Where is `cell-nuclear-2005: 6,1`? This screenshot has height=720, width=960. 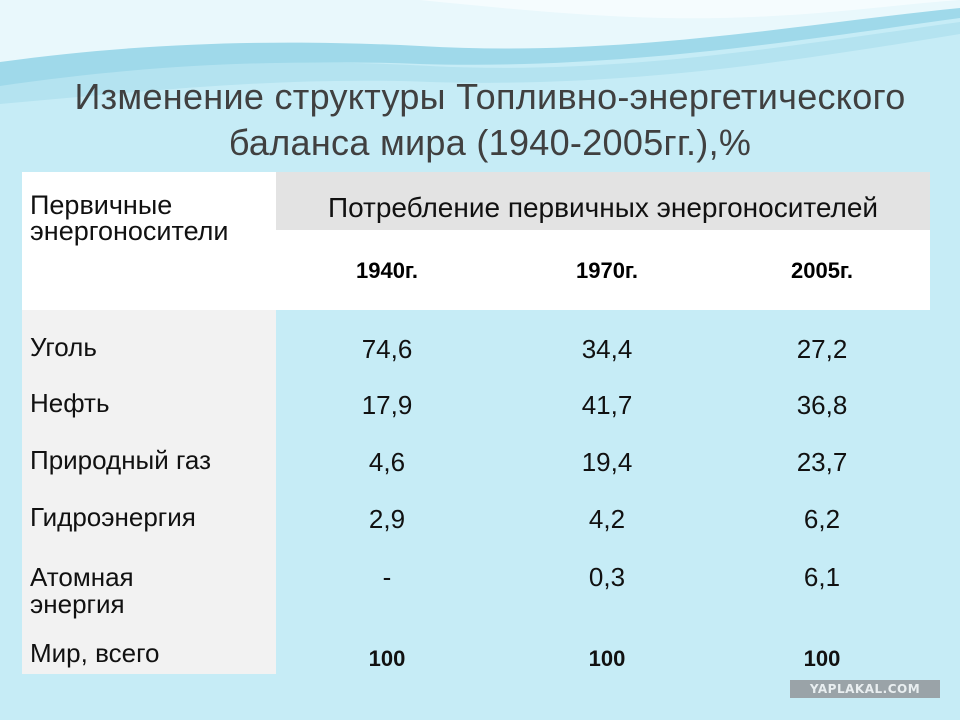 cell-nuclear-2005: 6,1 is located at coordinates (822, 577).